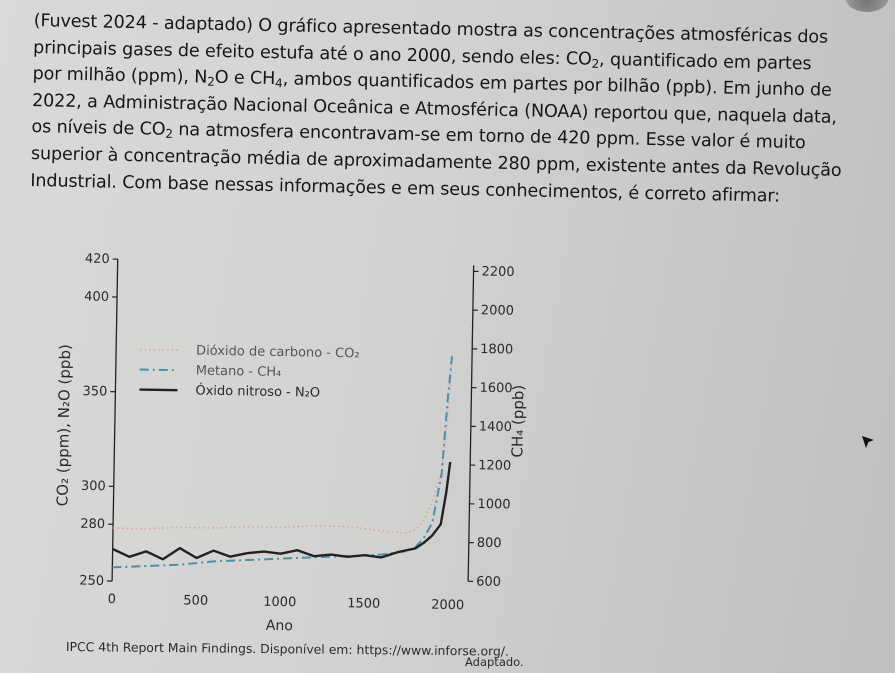 Image resolution: width=895 pixels, height=673 pixels. Describe the element at coordinates (279, 603) in the screenshot. I see `x-axis-tick-label: 1000` at that location.